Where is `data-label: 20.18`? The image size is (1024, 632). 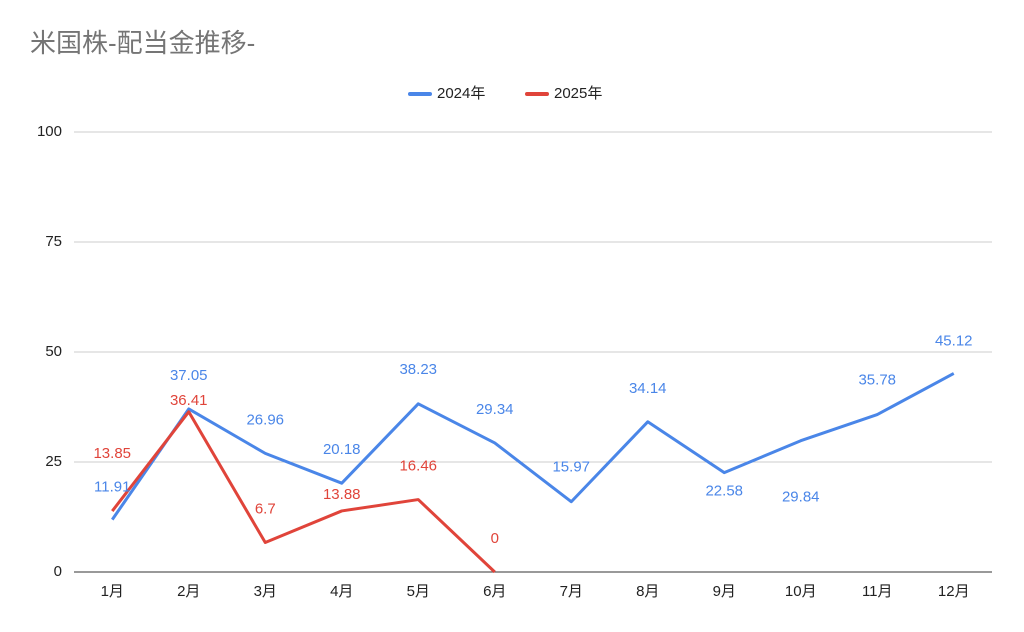 data-label: 20.18 is located at coordinates (342, 449).